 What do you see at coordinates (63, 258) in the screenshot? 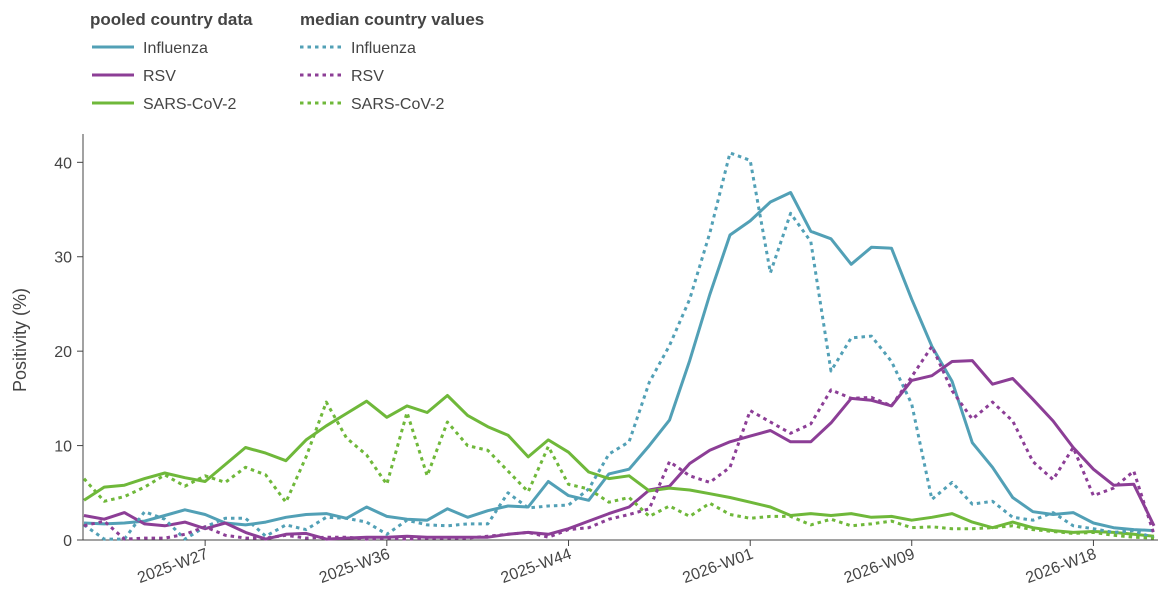
I see `y-tick-label: 30` at bounding box center [63, 258].